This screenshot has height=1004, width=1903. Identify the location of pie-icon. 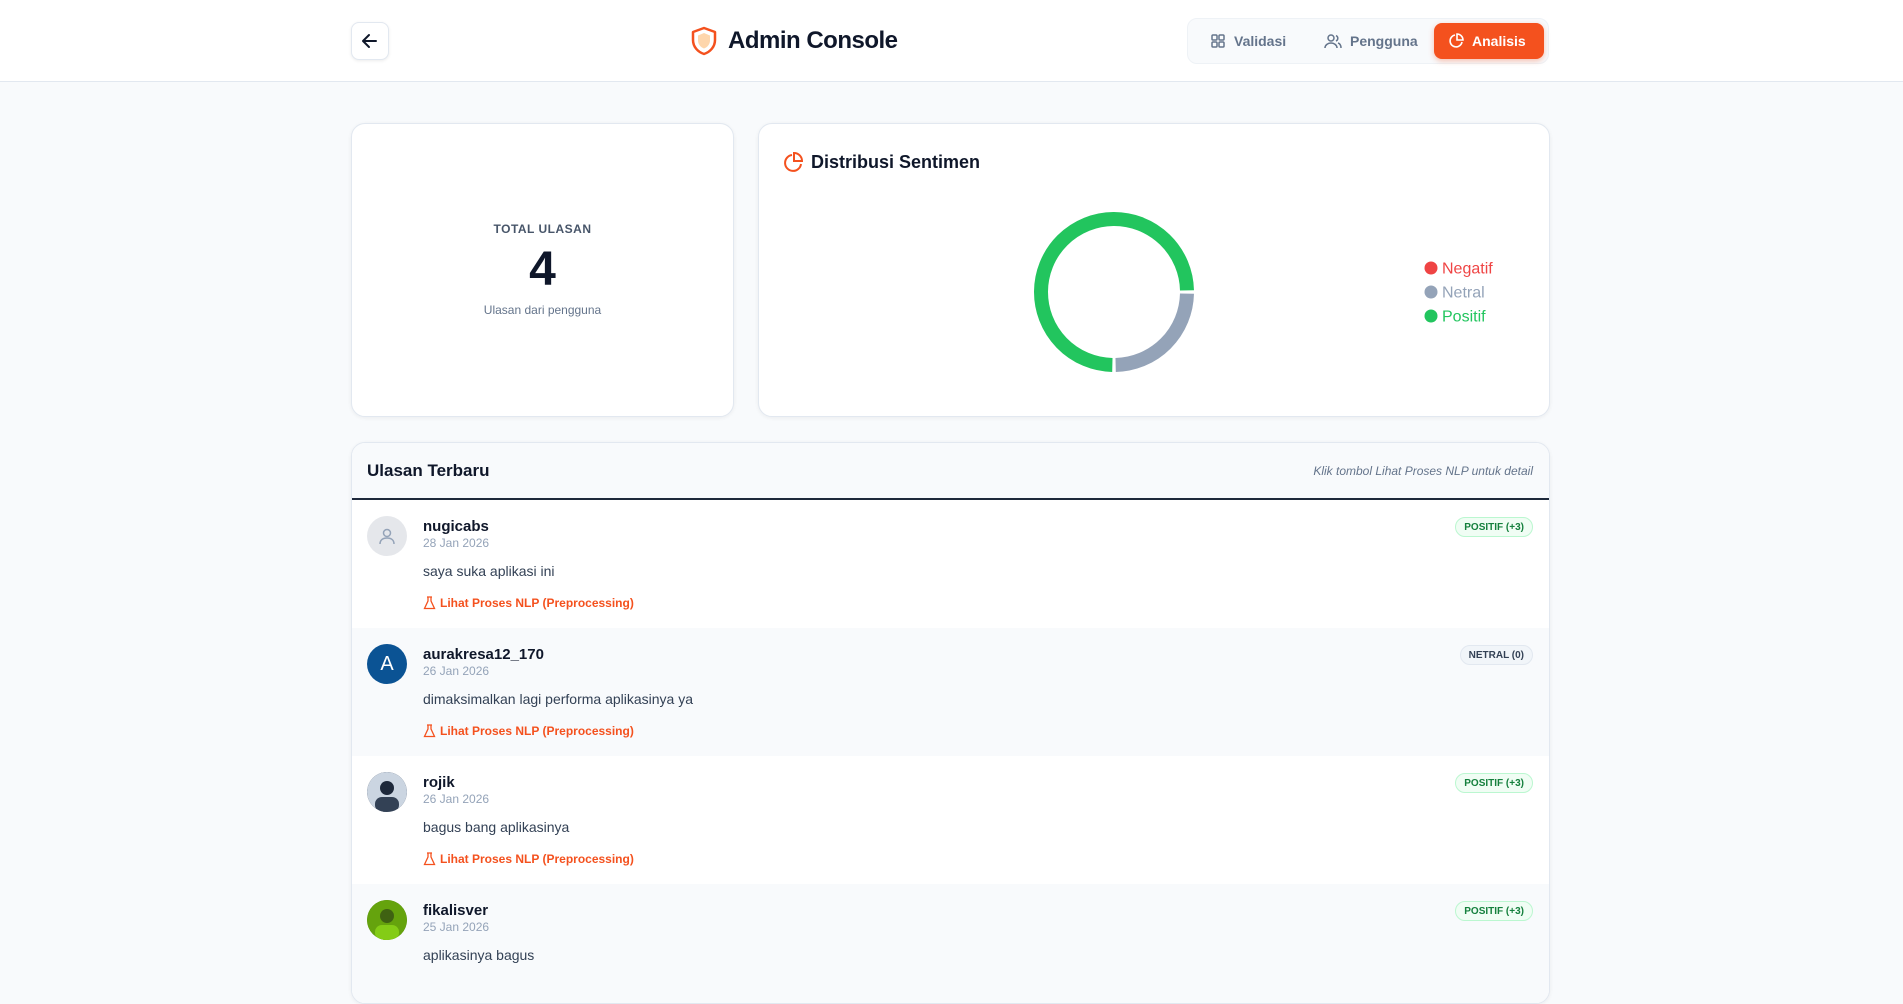
(1456, 40).